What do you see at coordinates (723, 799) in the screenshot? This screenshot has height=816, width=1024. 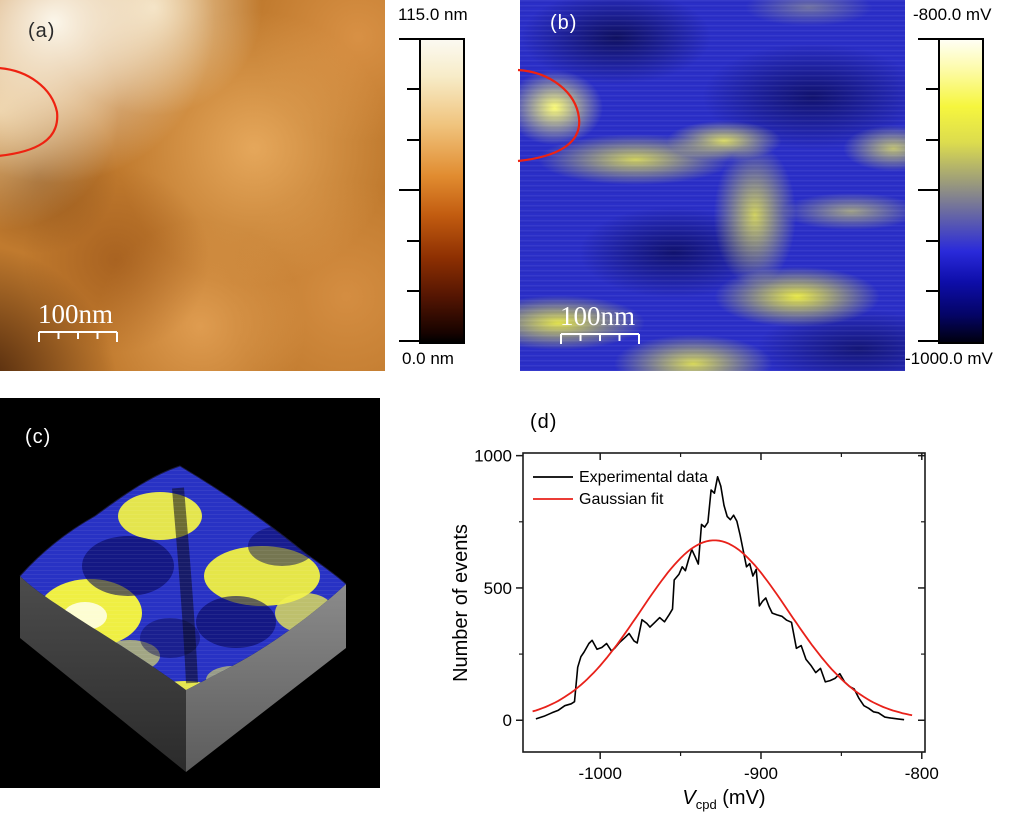 I see `x-axis-title: Vcpd (mV)` at bounding box center [723, 799].